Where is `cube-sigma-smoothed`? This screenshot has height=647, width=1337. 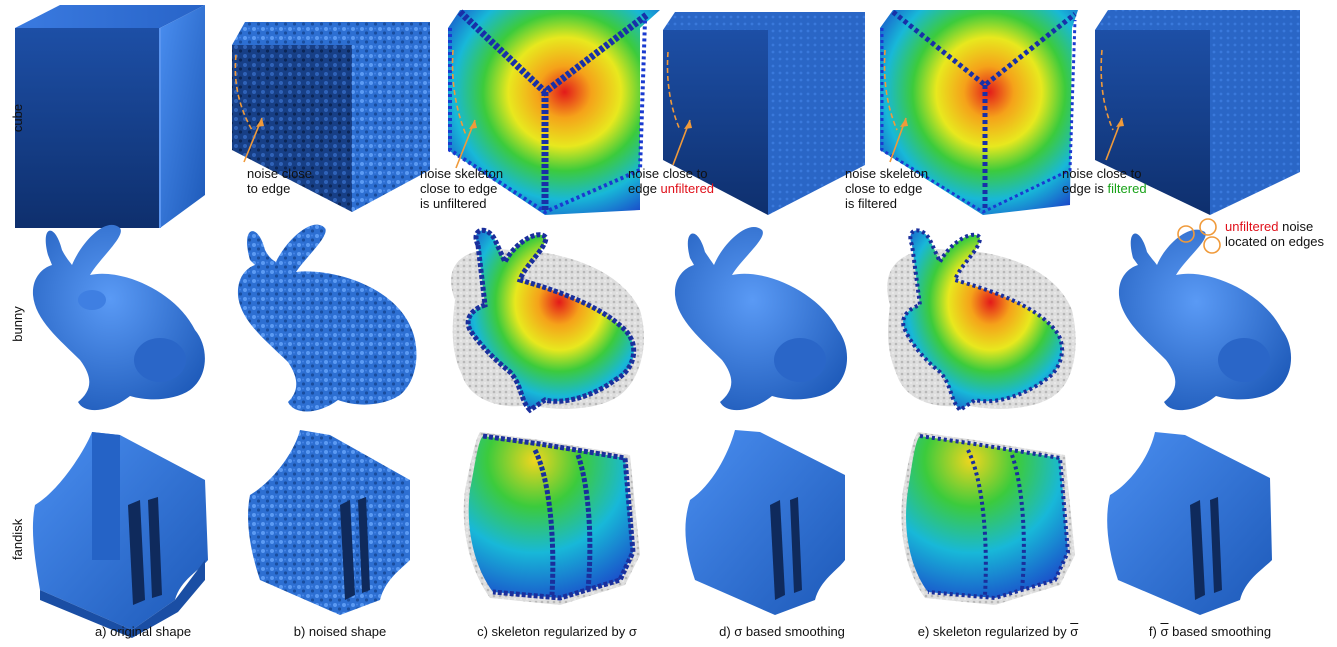 cube-sigma-smoothed is located at coordinates (764, 113).